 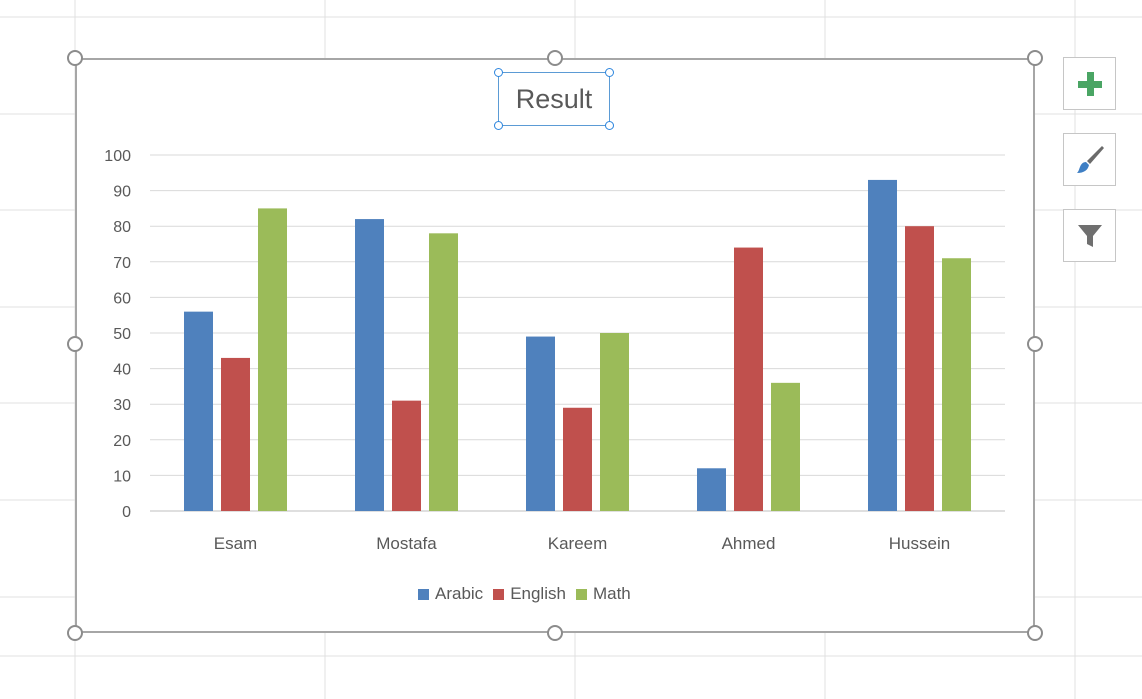 What do you see at coordinates (614, 422) in the screenshot?
I see `bar-math-kareem` at bounding box center [614, 422].